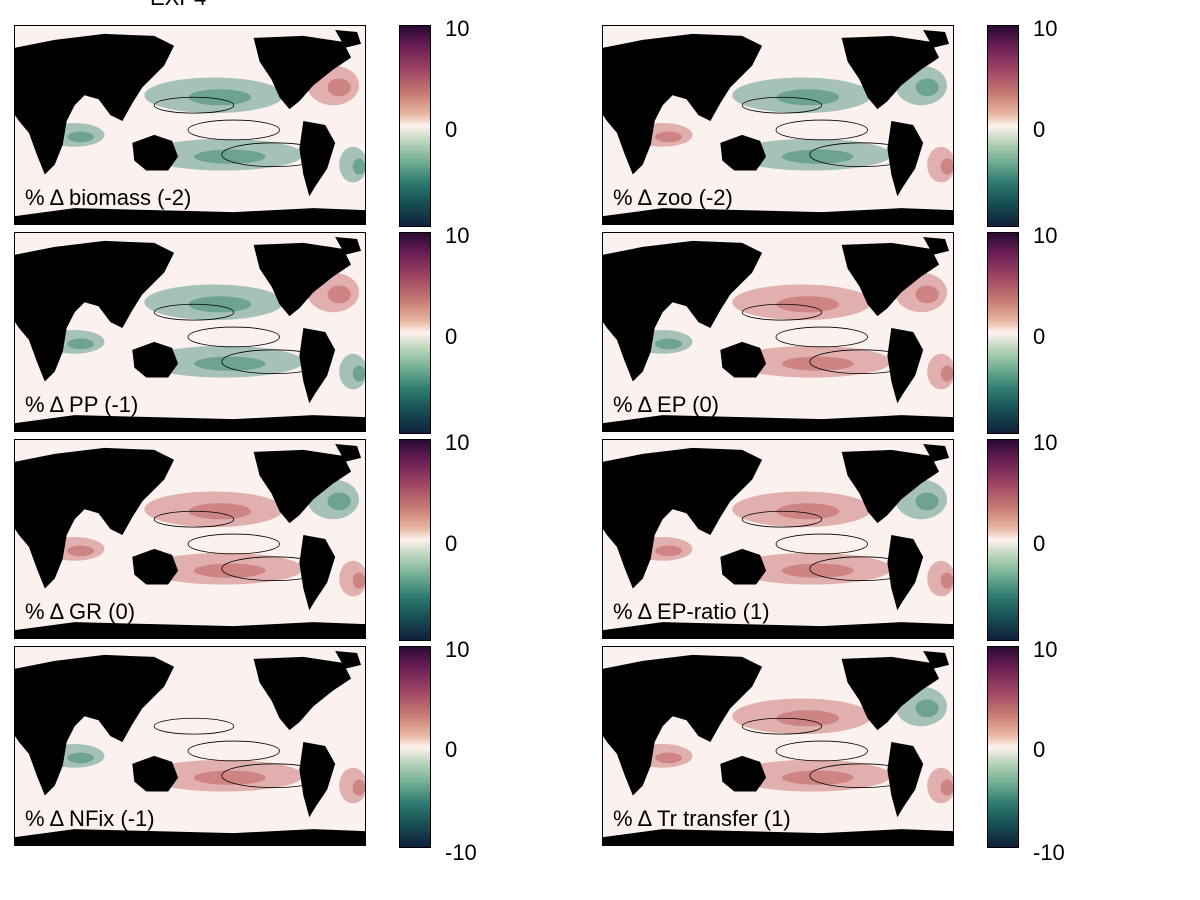  What do you see at coordinates (190, 746) in the screenshot?
I see `map-panel-nfix: % Δ NFix (-1)` at bounding box center [190, 746].